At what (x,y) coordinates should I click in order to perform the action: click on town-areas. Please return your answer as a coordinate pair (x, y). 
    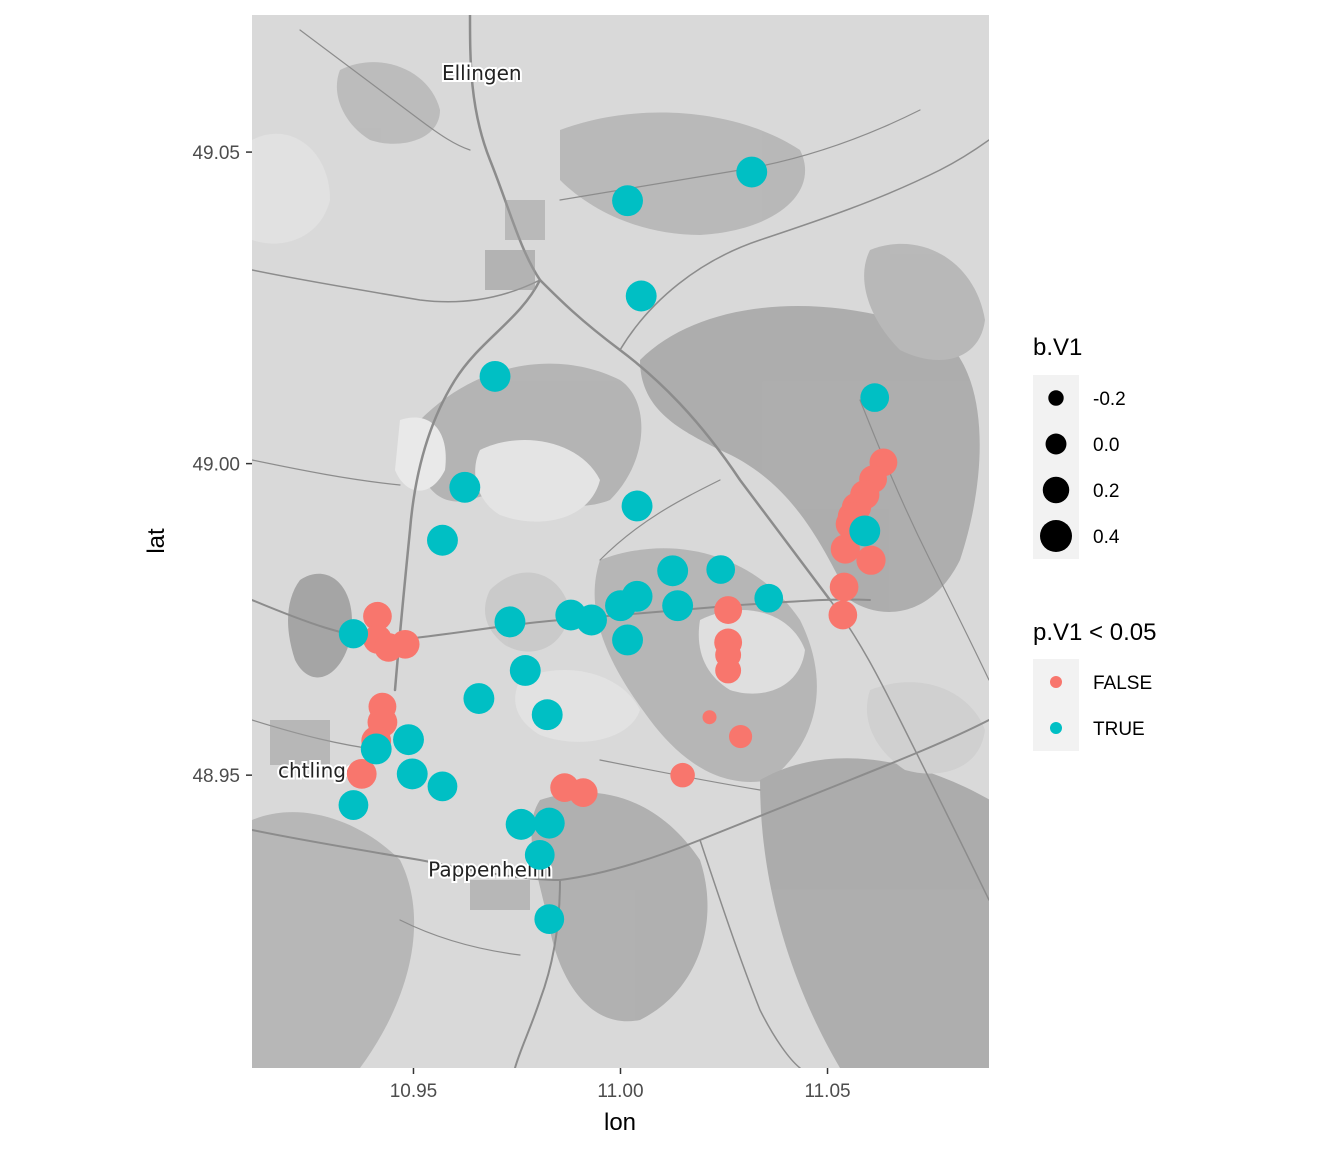
    Looking at the image, I should click on (407, 555).